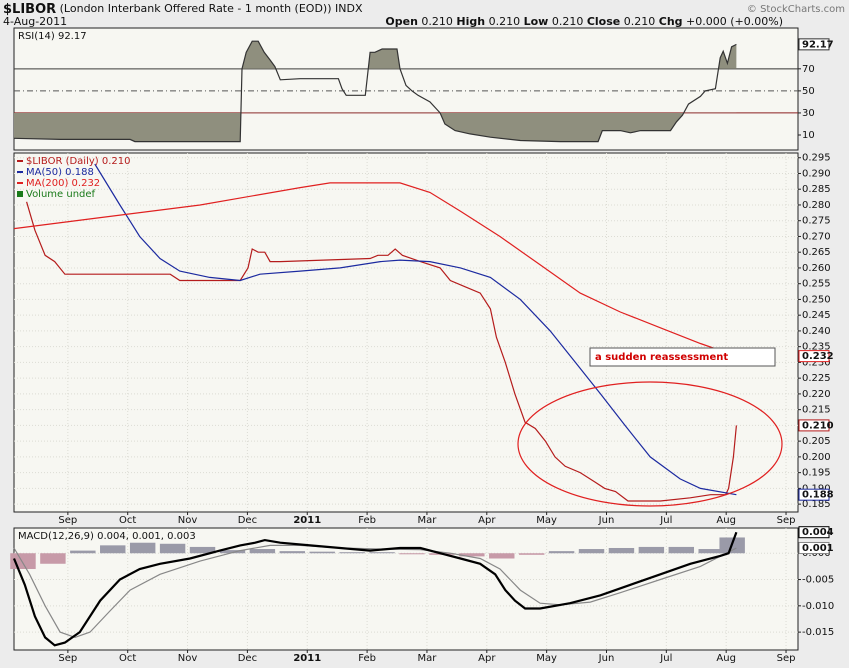 The width and height of the screenshot is (849, 668). Describe the element at coordinates (401, 21) in the screenshot. I see `quote-label: Open` at that location.